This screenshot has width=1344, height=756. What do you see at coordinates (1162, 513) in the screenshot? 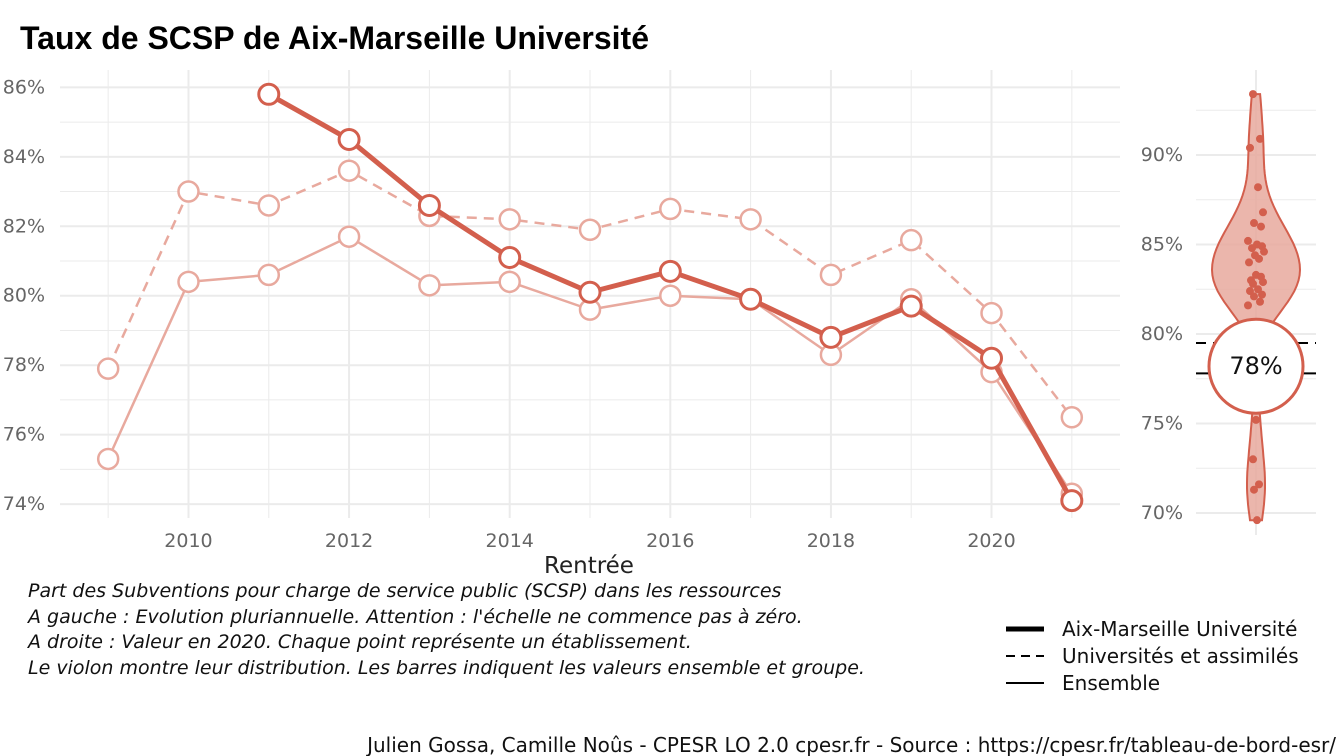
I see `violin-y-tick-label: 70%` at bounding box center [1162, 513].